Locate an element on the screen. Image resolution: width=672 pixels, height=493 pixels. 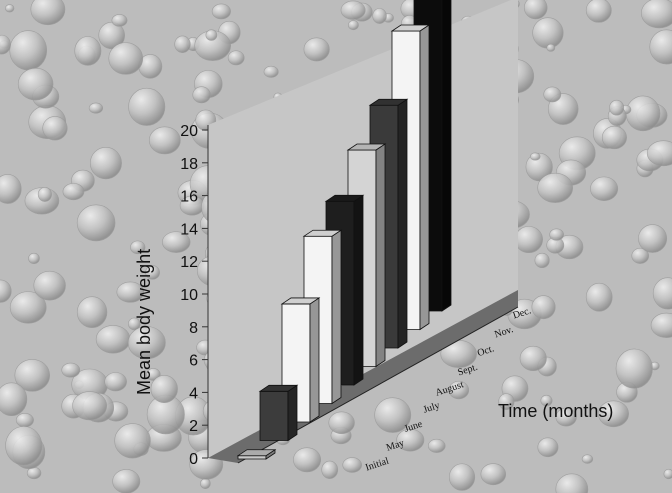
y-tick-label: 6 is located at coordinates (193, 361).